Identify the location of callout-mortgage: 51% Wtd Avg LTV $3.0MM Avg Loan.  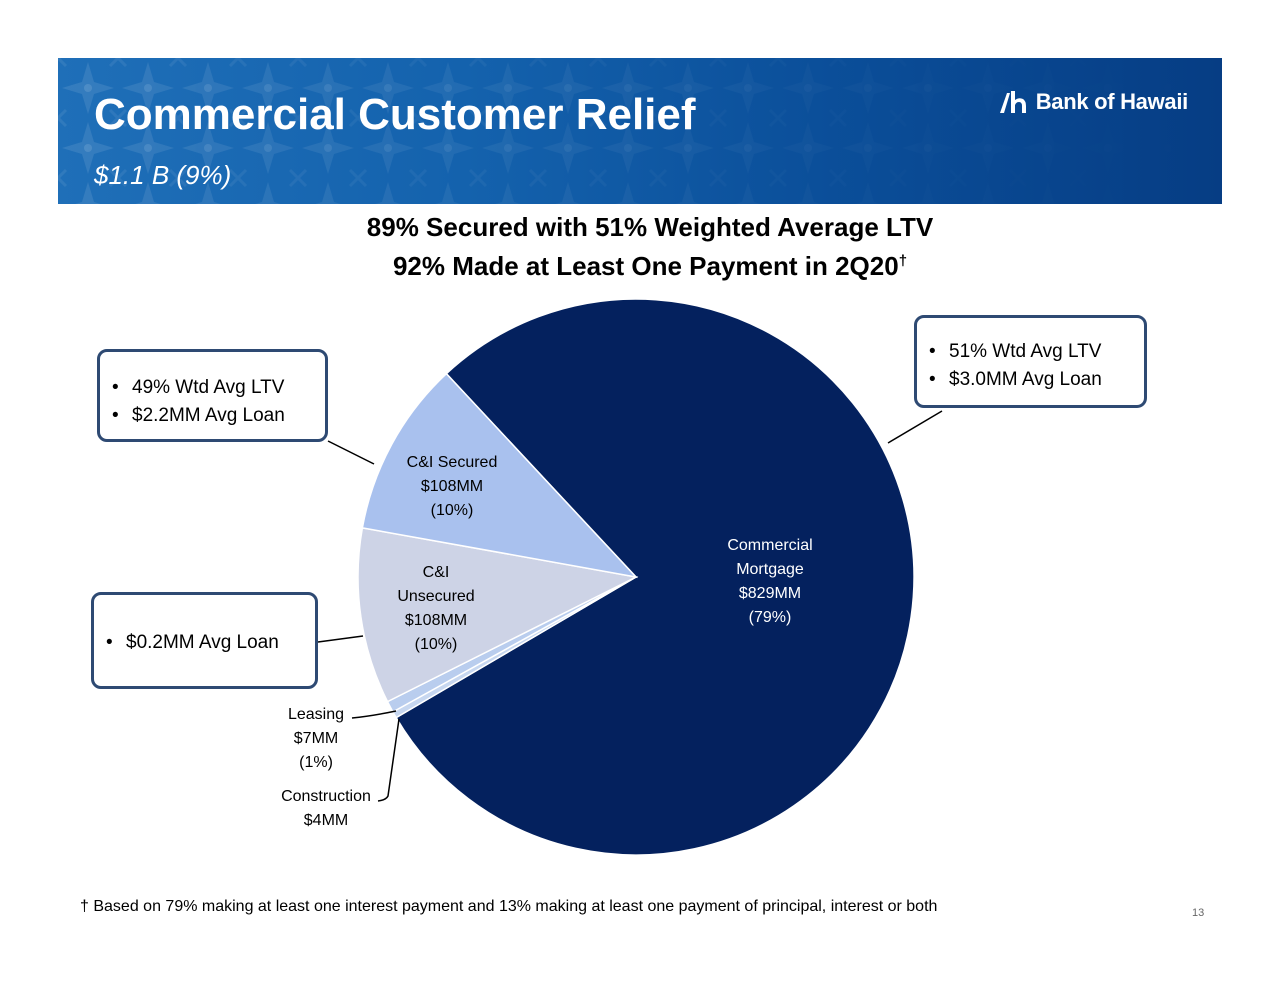
(1030, 361).